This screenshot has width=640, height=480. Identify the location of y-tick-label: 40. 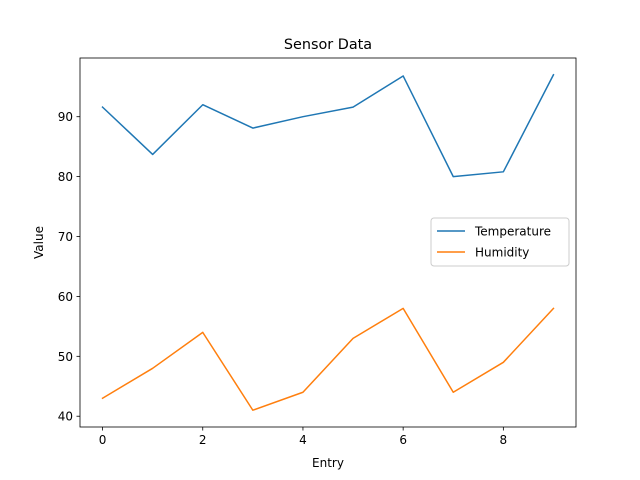
(65, 417).